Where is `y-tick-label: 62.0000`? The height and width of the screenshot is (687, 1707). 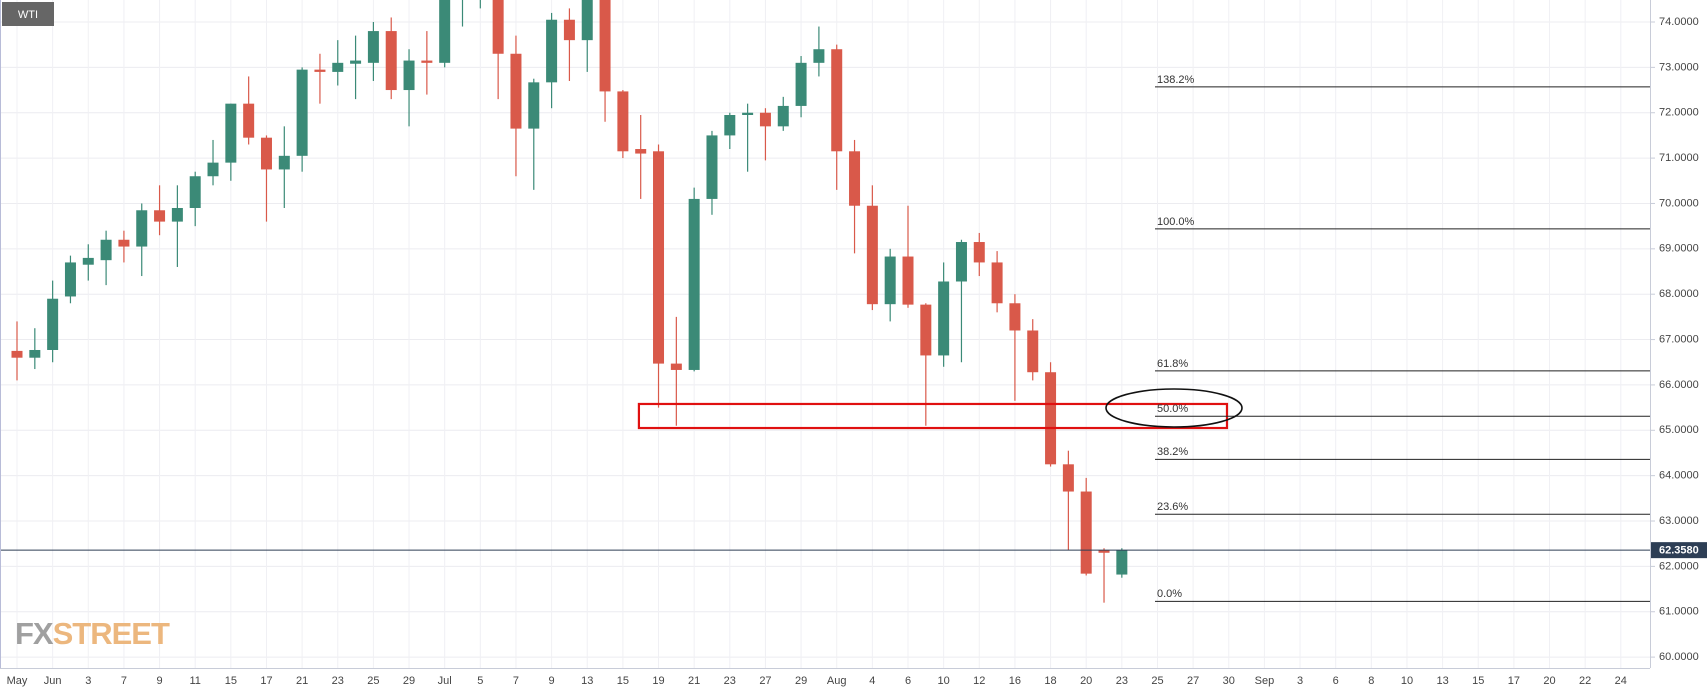
y-tick-label: 62.0000 is located at coordinates (1679, 566).